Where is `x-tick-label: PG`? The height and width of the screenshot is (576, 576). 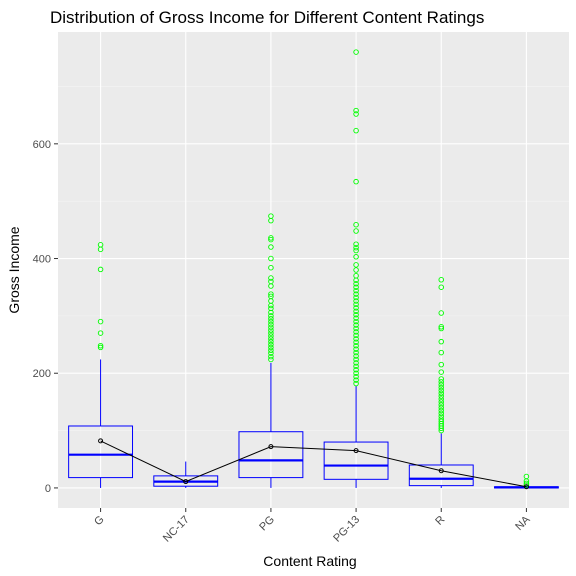
x-tick-label: PG is located at coordinates (267, 524).